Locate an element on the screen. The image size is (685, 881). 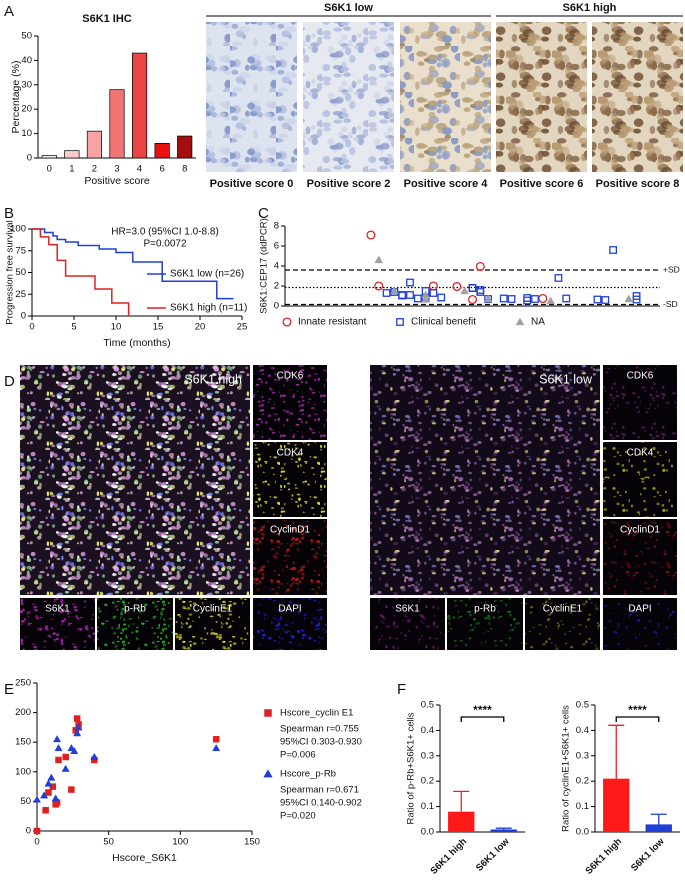
if-channel-label: CyclinE1 is located at coordinates (213, 609).